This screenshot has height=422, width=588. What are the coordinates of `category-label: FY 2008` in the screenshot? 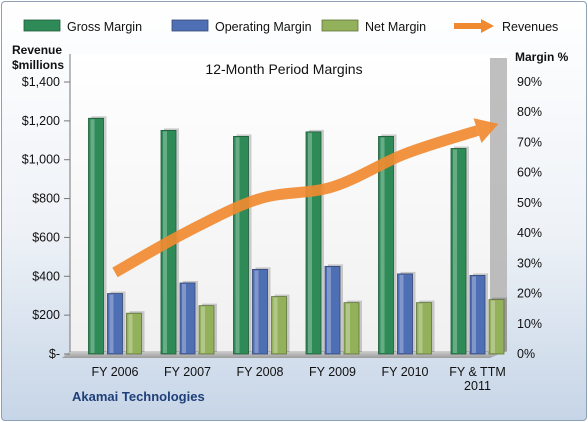 It's located at (259, 372).